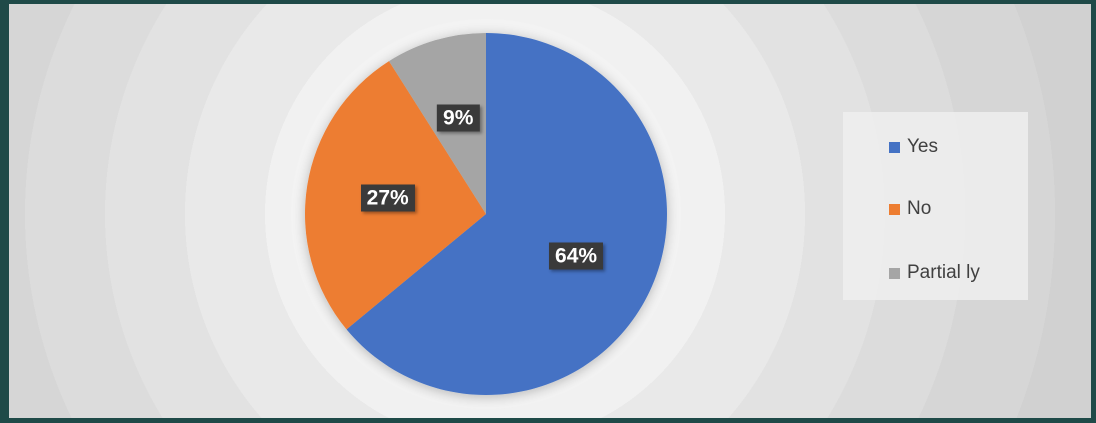  I want to click on legend-swatch-partially, so click(894, 273).